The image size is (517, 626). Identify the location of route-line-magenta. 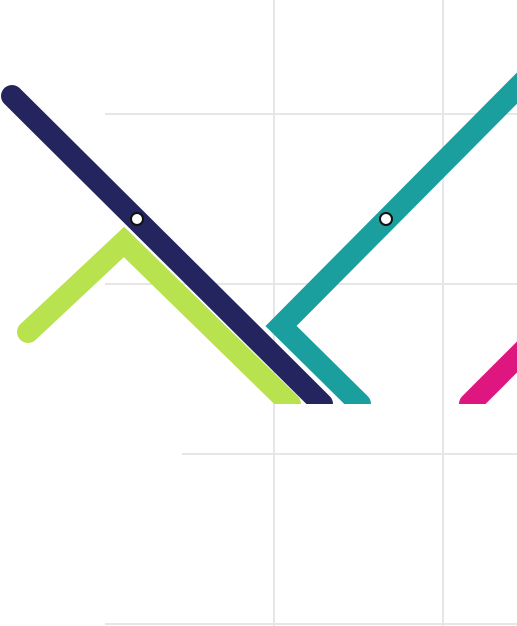
(488, 378).